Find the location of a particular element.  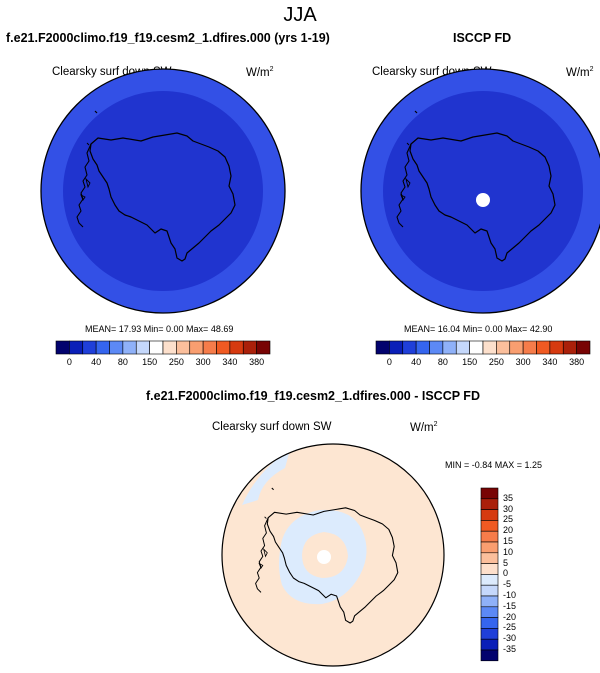

model-colorbar-tick-label: 340 is located at coordinates (230, 362).